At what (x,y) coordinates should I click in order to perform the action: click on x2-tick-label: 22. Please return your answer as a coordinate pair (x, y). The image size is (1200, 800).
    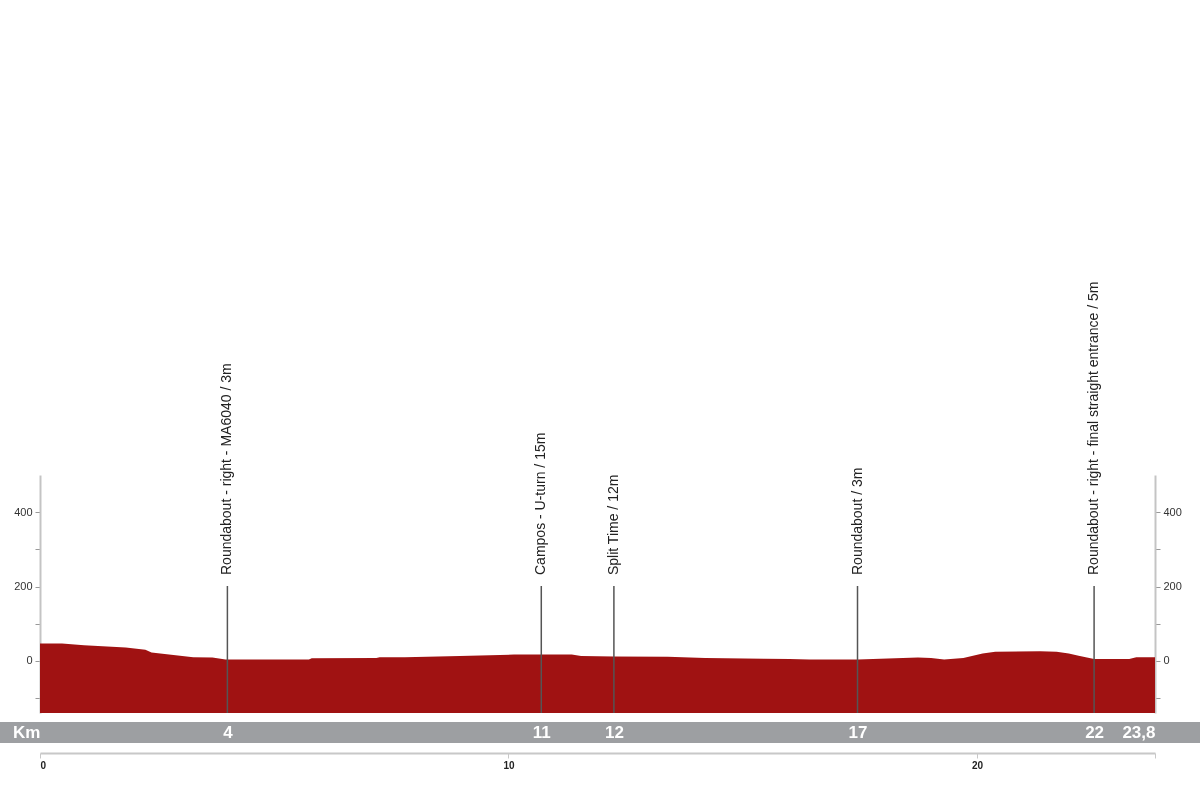
    Looking at the image, I should click on (1095, 732).